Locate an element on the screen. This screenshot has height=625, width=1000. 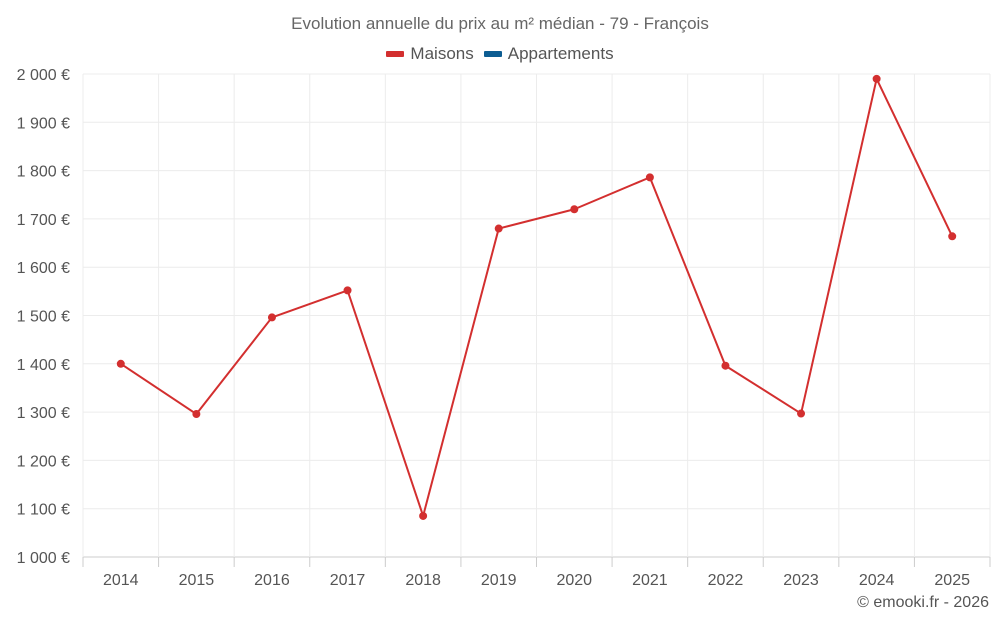
legend-label-appartements: Appartements is located at coordinates (560, 53).